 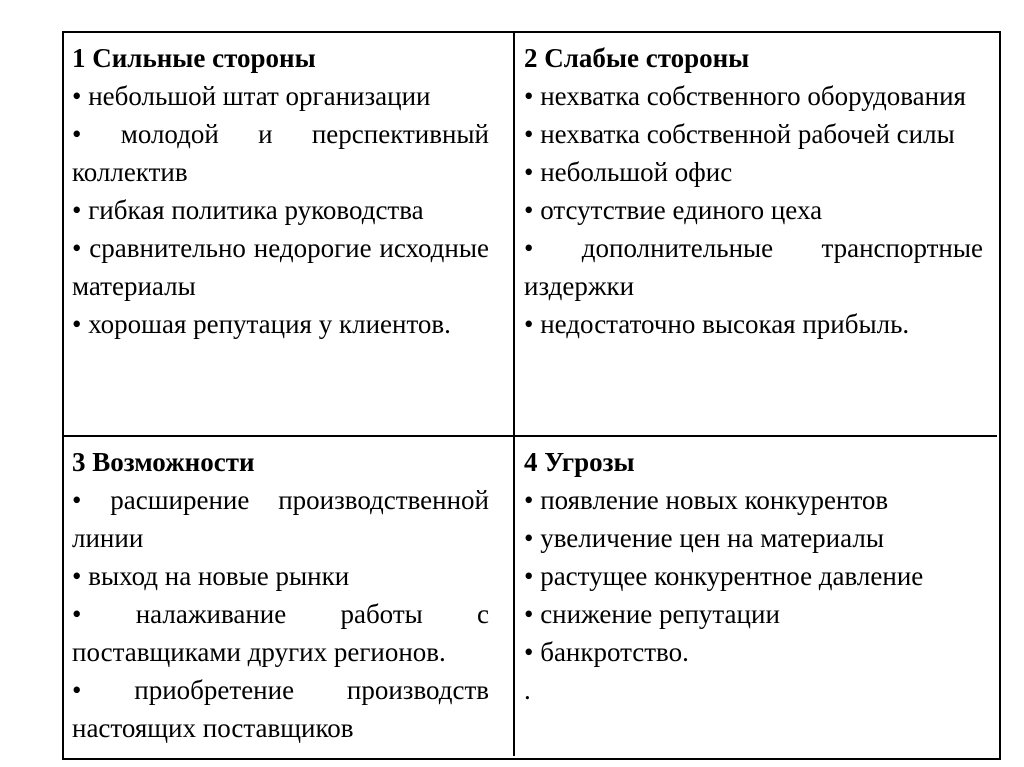 What do you see at coordinates (280, 153) in the screenshot?
I see `strengths-item: • молодой и перспективный коллектив` at bounding box center [280, 153].